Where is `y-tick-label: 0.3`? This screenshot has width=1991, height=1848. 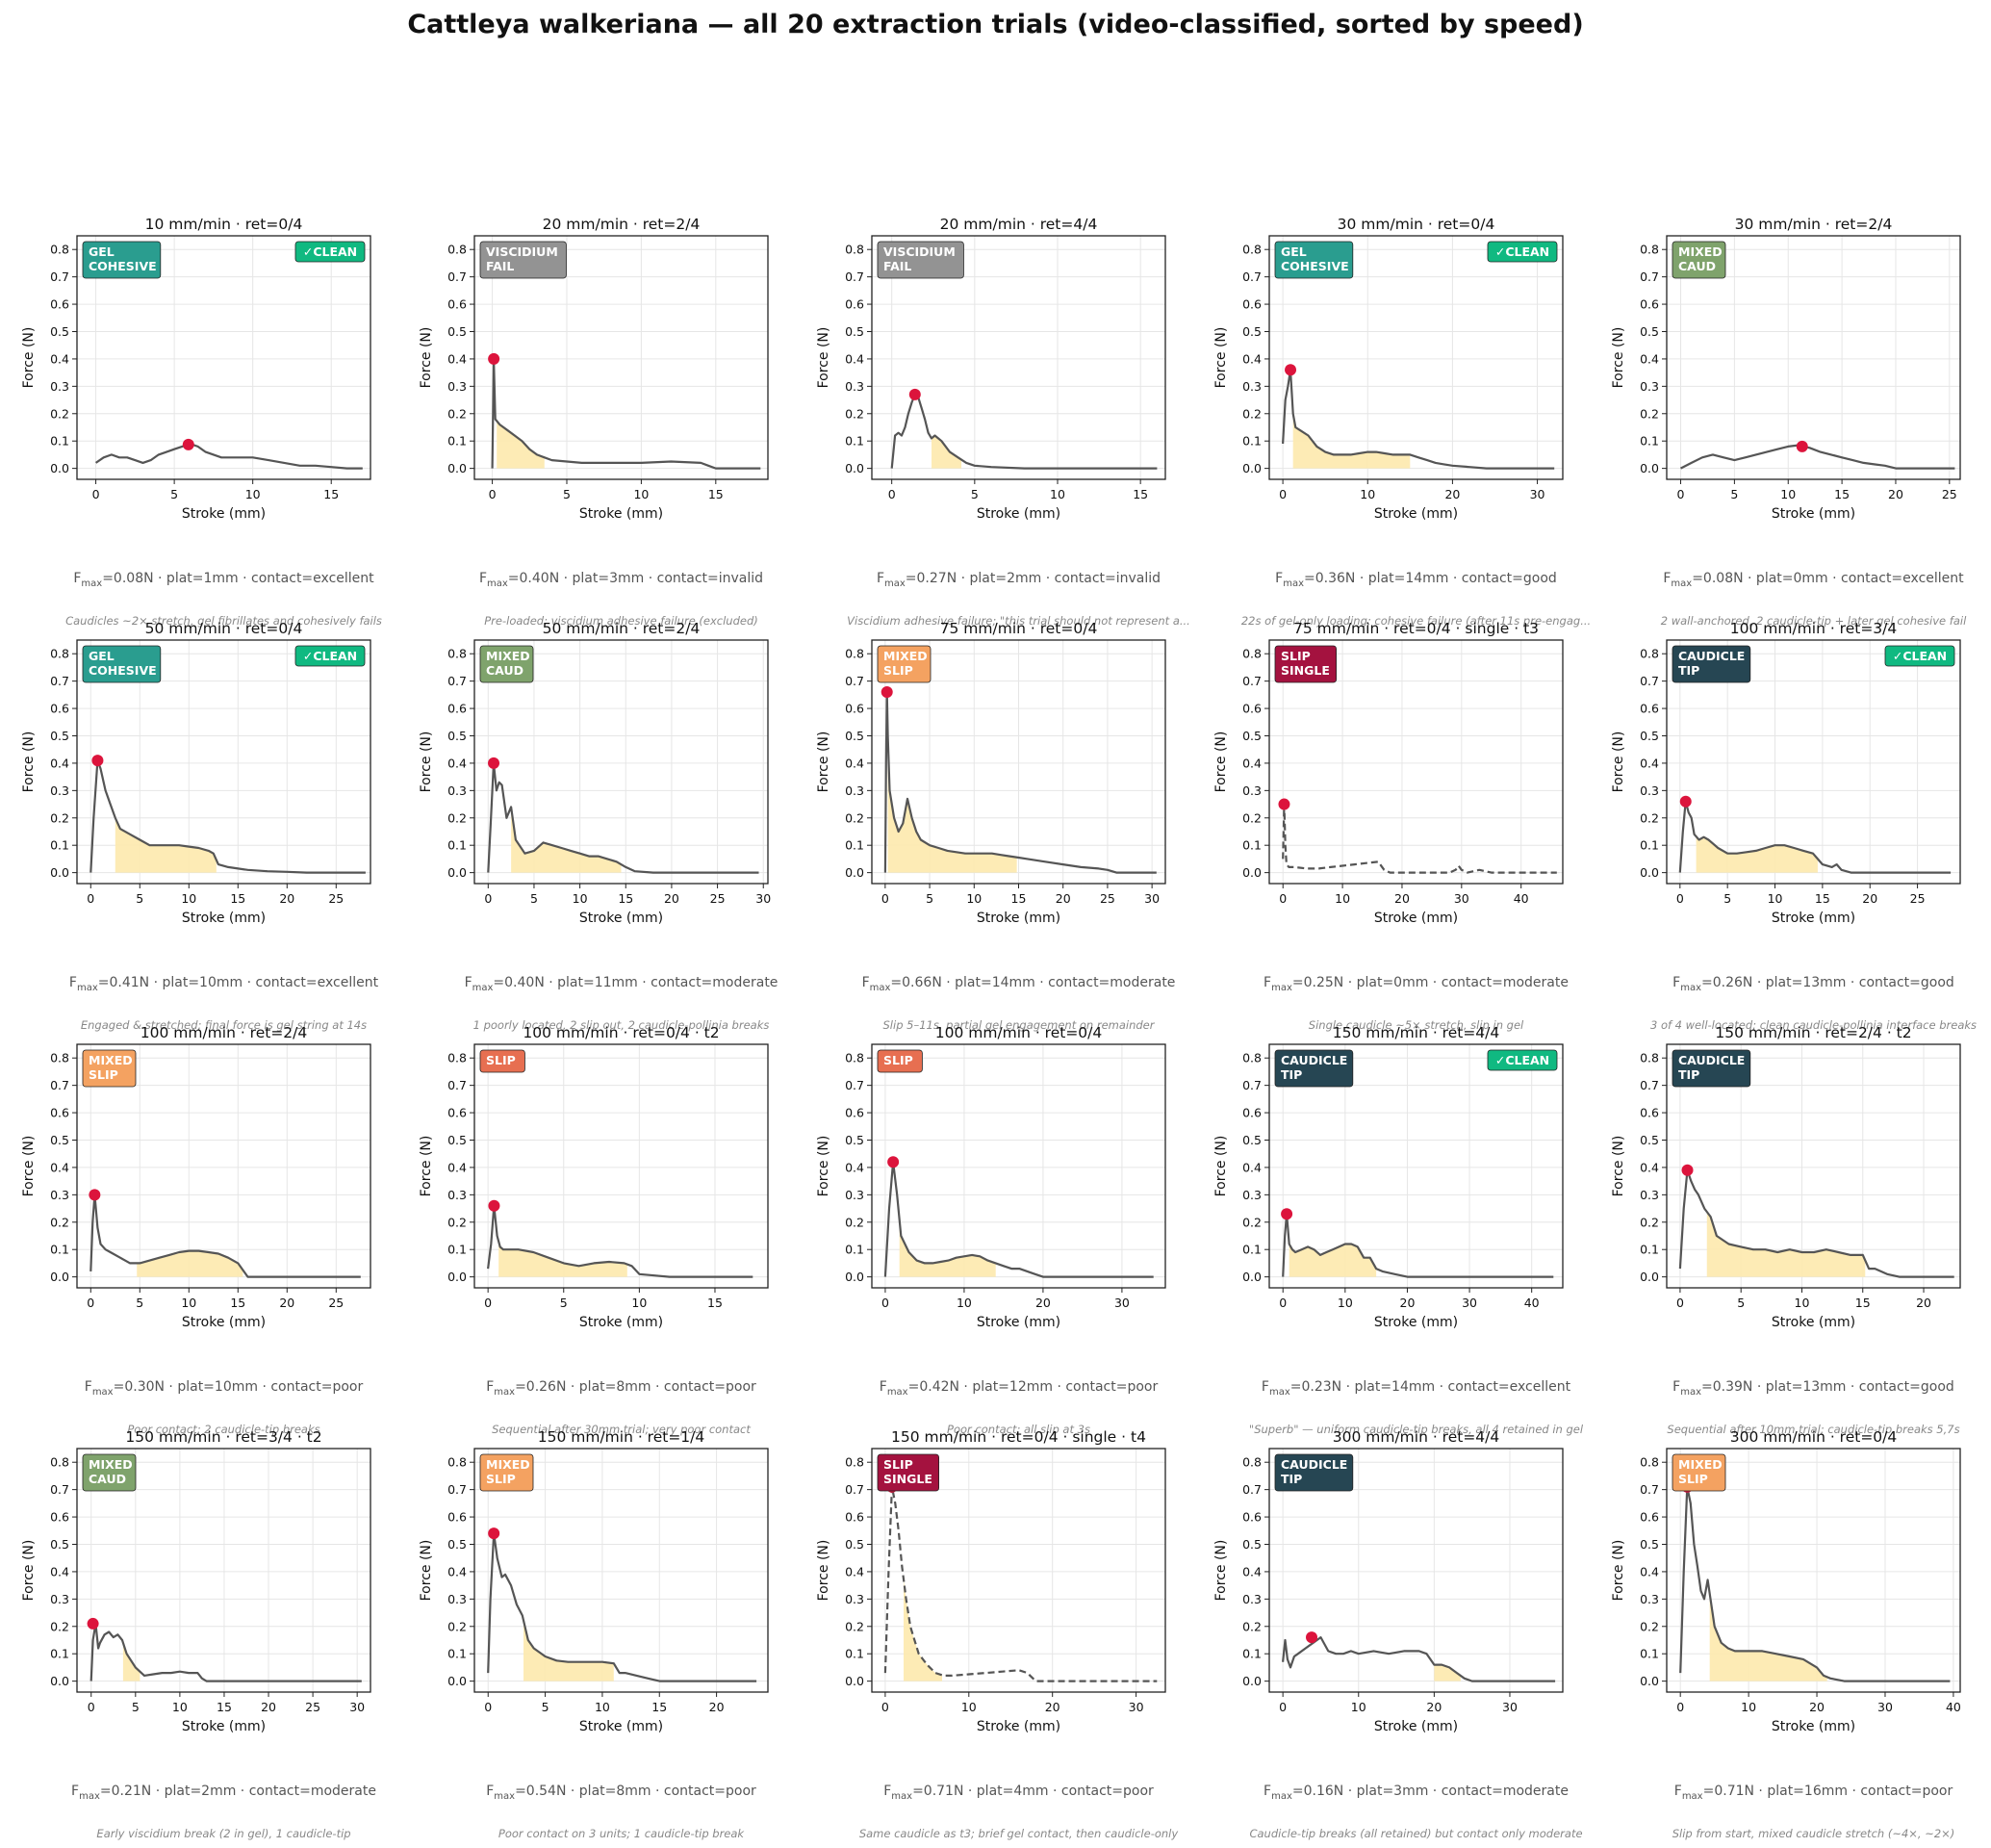
y-tick-label: 0.3 is located at coordinates (60, 790).